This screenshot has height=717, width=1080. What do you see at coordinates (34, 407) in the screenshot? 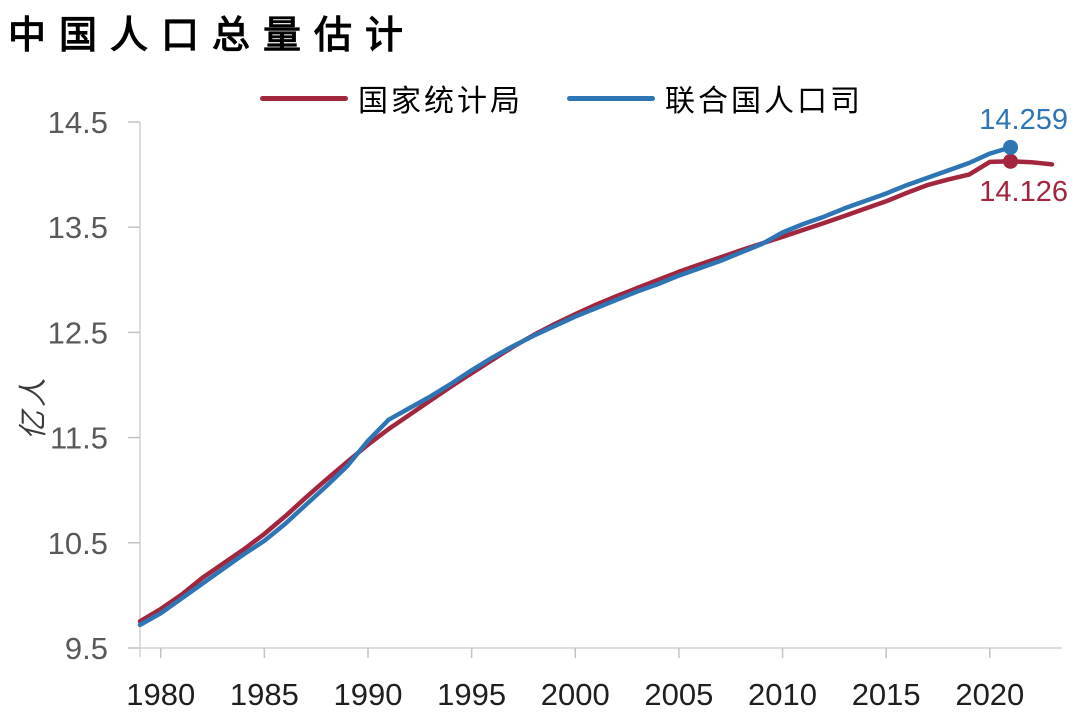
I see `y-axis-unit-label: 亿人` at bounding box center [34, 407].